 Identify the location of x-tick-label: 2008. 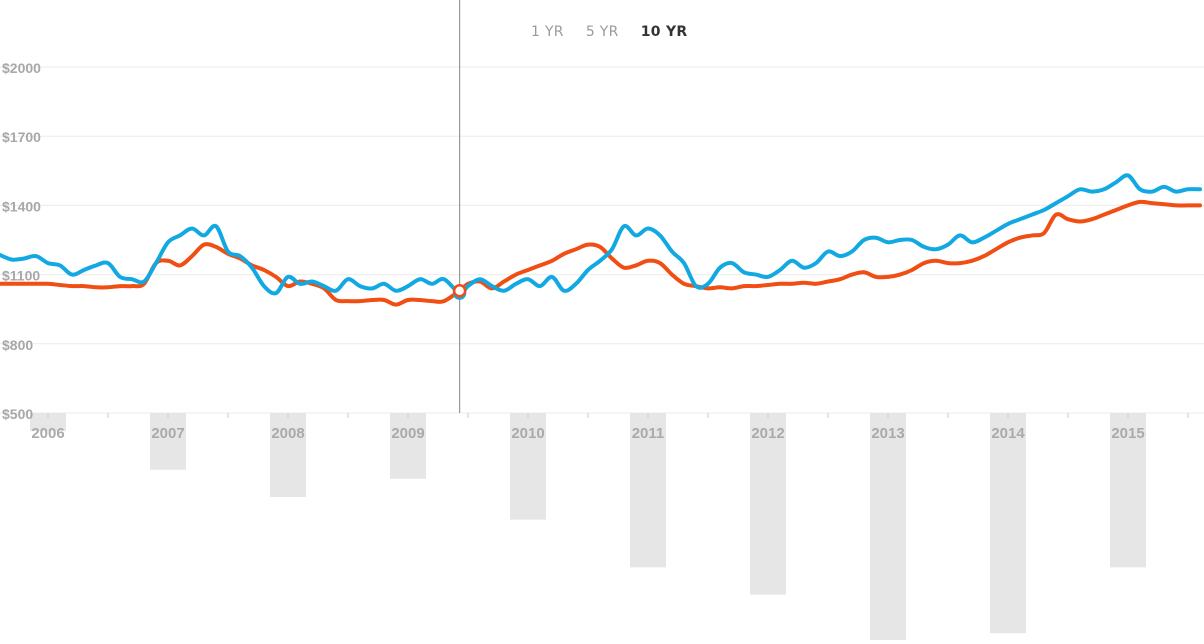
(287, 433).